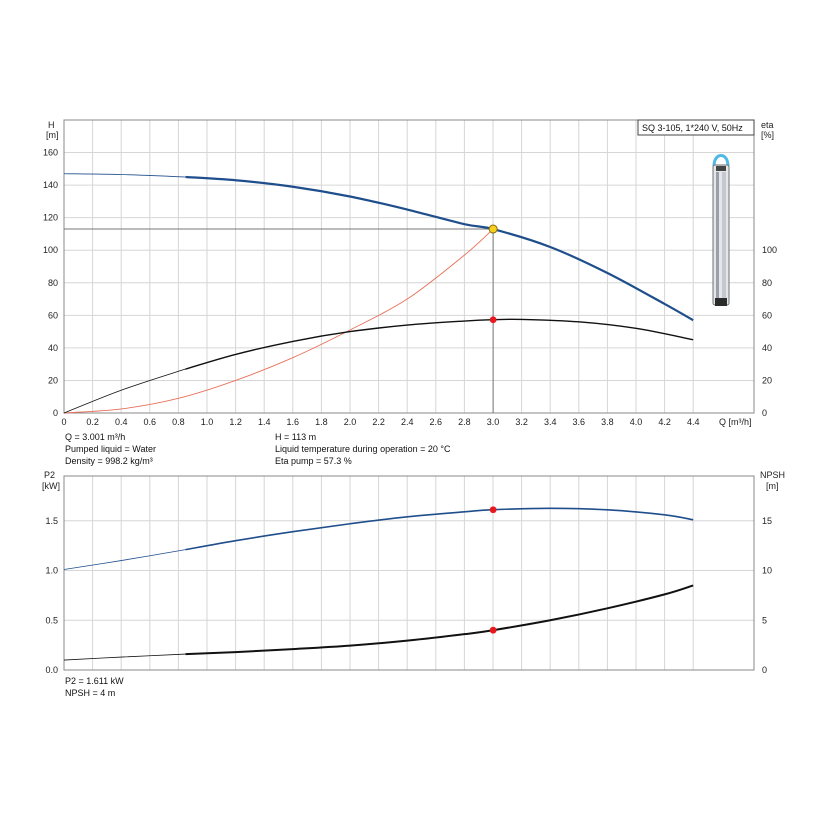  What do you see at coordinates (493, 229) in the screenshot?
I see `duty-point-head-marker` at bounding box center [493, 229].